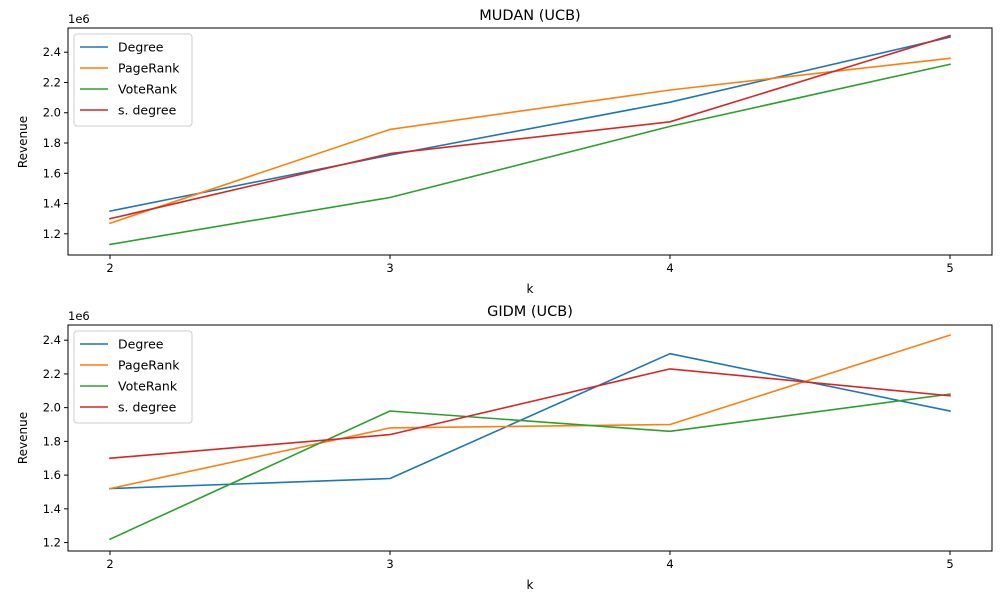  I want to click on series-line-s-degree, so click(530, 414).